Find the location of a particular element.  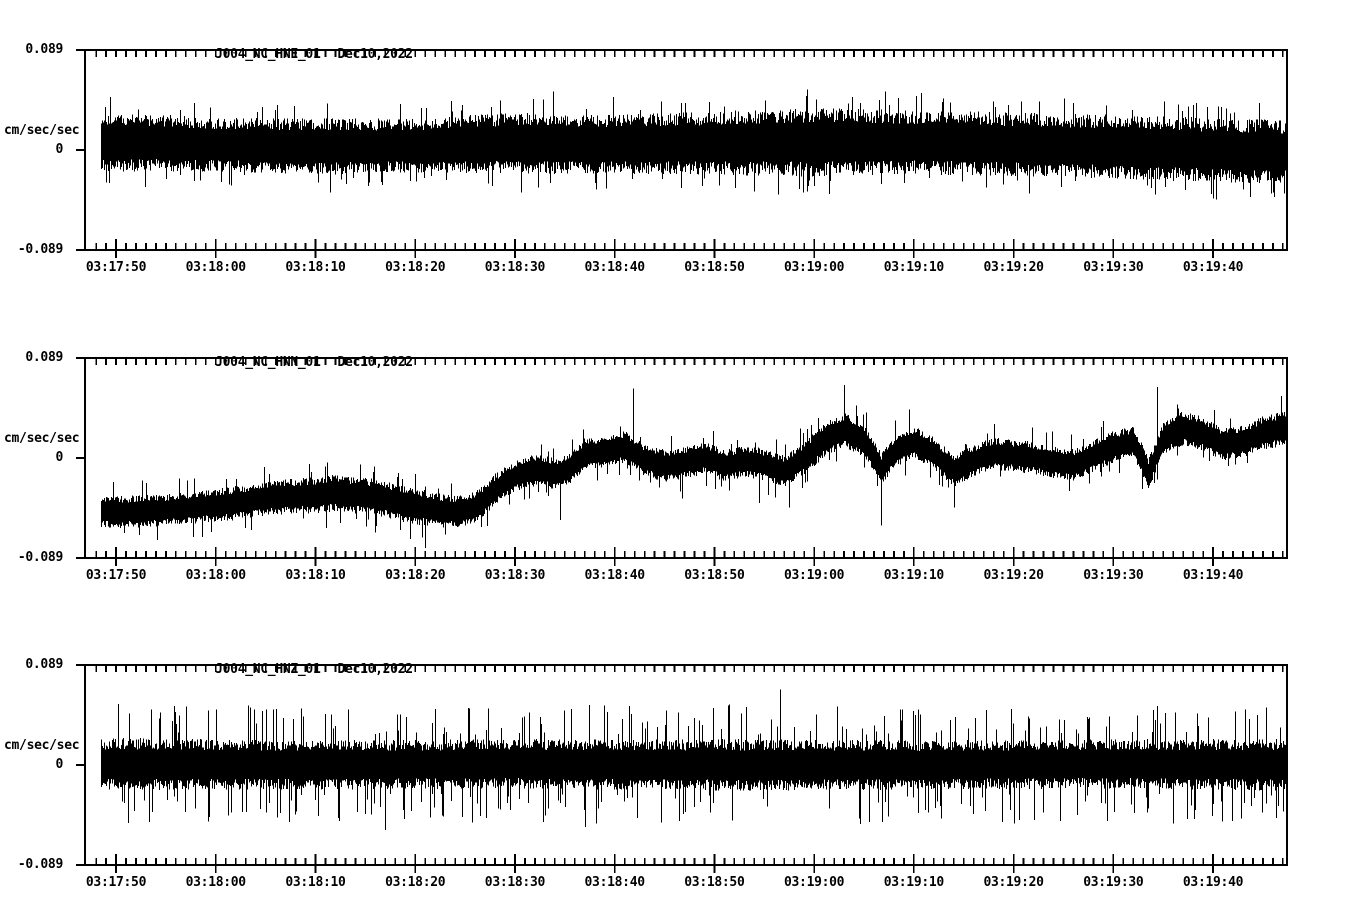

station-channel-label: J004_NC_HNN_01 is located at coordinates (268, 362).